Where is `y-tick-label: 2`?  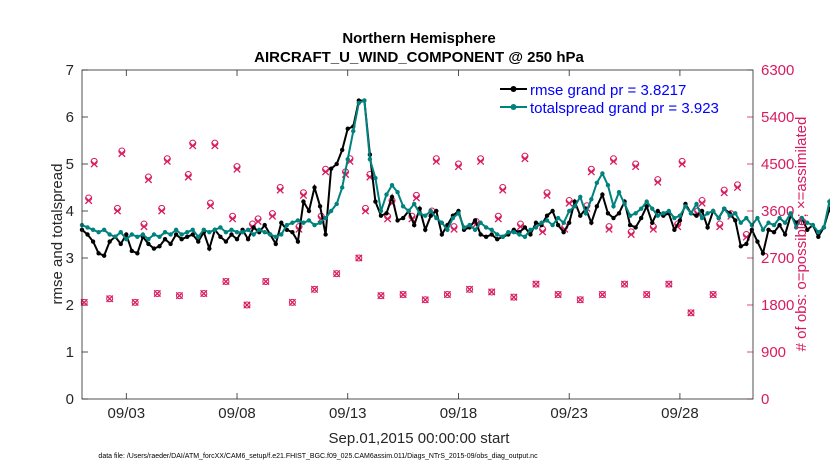 y-tick-label: 2 is located at coordinates (70, 305).